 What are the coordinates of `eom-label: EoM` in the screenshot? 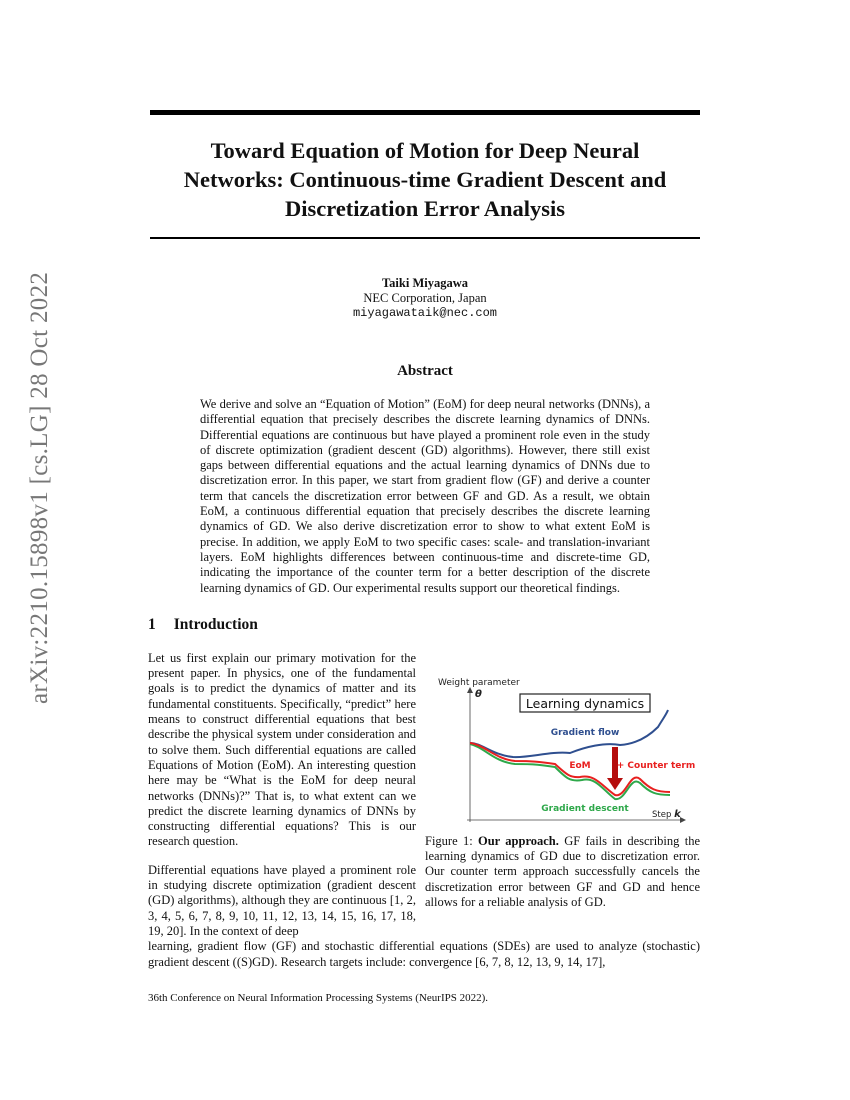 It's located at (579, 766).